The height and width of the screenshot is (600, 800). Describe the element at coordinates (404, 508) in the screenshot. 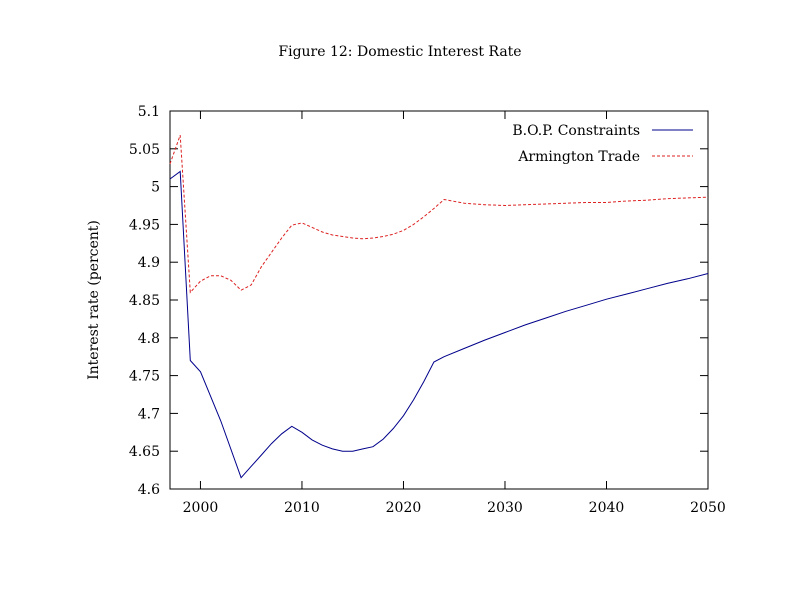

I see `x-tick-label: 2020` at that location.